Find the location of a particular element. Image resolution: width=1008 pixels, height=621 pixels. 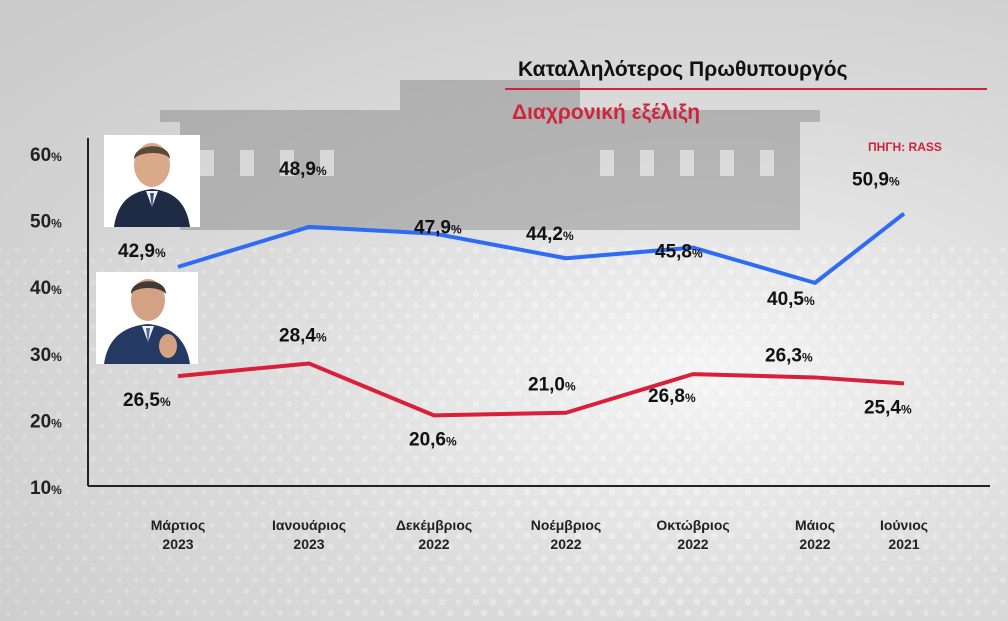

y-tick-label: 10% is located at coordinates (46, 488).